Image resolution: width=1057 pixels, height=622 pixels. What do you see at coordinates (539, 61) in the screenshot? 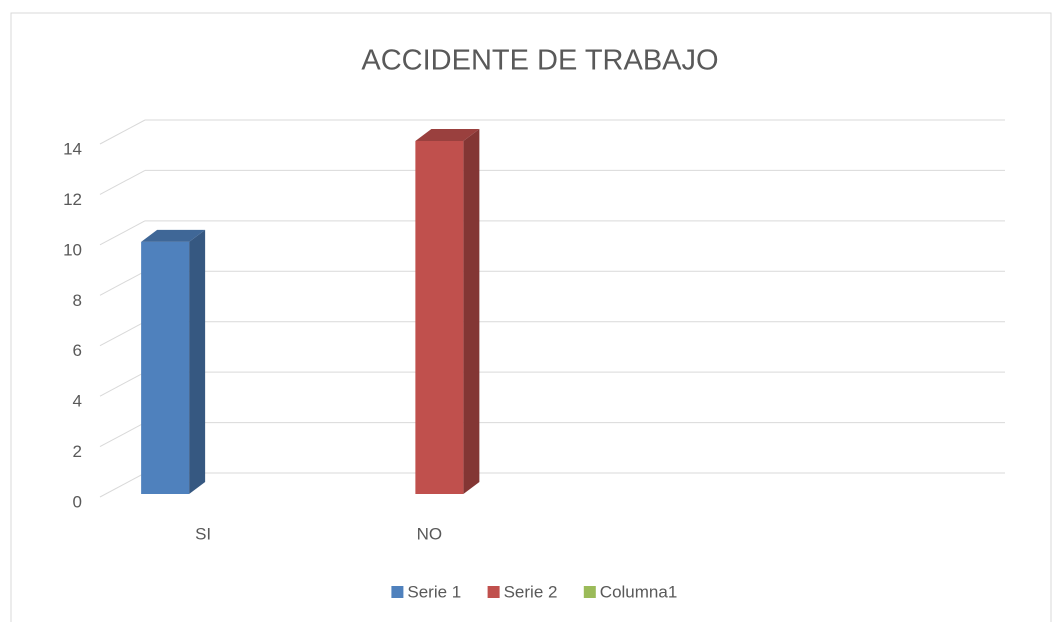
I see `chart-title: ACCIDENTE DE TRABAJO` at bounding box center [539, 61].